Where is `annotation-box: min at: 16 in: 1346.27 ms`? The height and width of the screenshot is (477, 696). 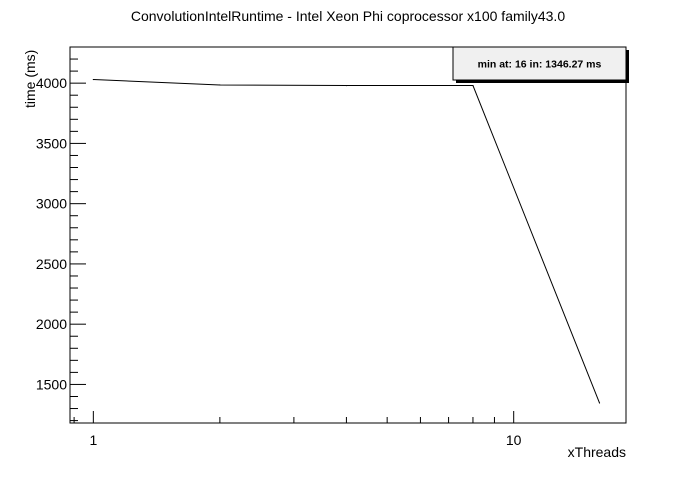 annotation-box: min at: 16 in: 1346.27 ms is located at coordinates (540, 64).